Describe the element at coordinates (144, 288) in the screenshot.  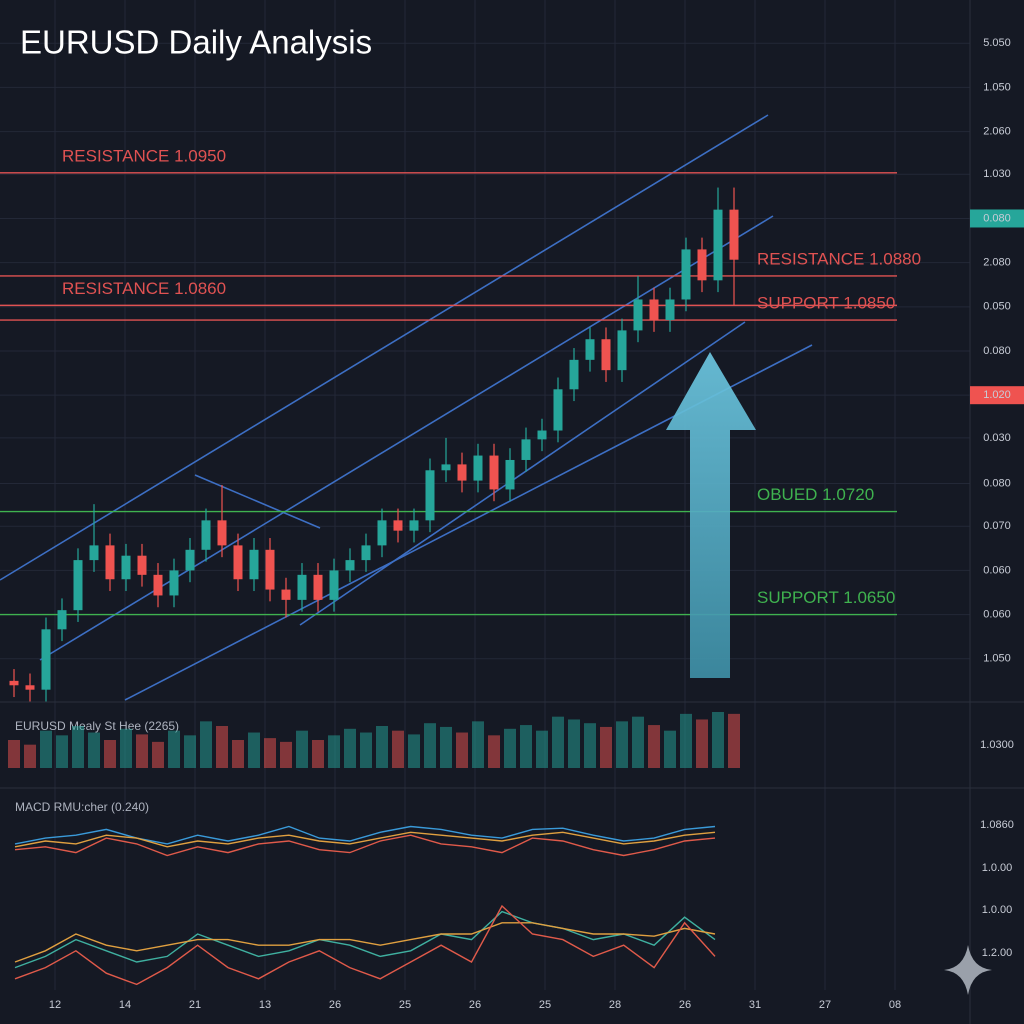
I see `level-label: RESISTANCE 1.0860` at that location.